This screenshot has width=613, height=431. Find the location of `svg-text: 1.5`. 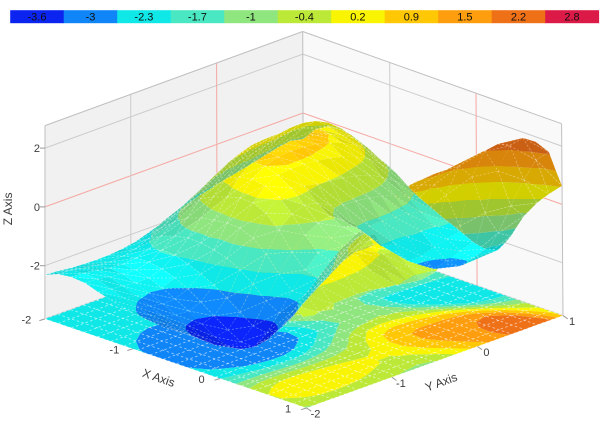

svg-text: 1.5 is located at coordinates (464, 18).